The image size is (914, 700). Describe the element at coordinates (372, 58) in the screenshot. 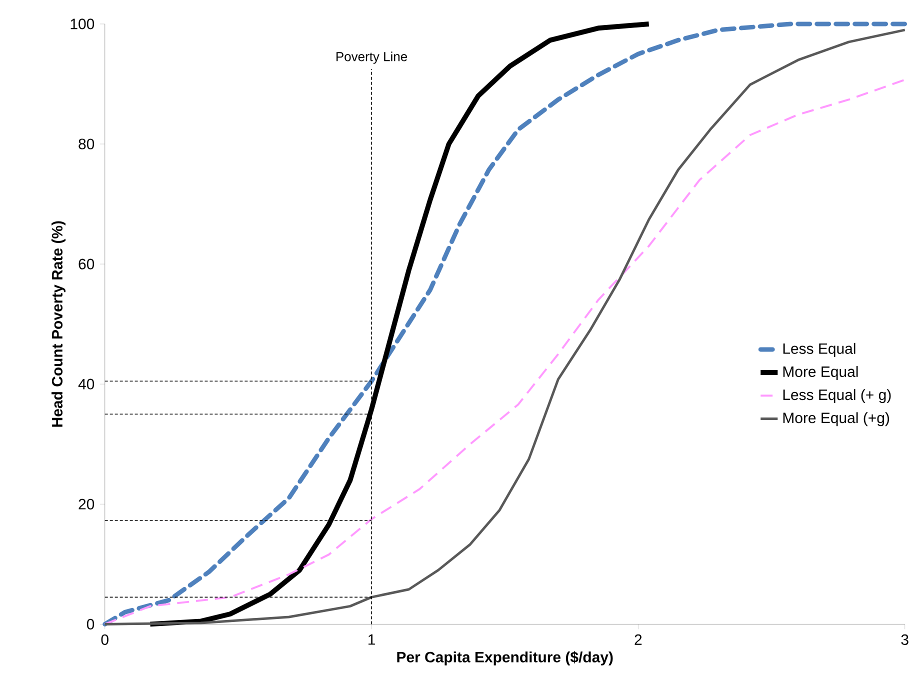

I see `ref-line-label: Poverty Line` at that location.